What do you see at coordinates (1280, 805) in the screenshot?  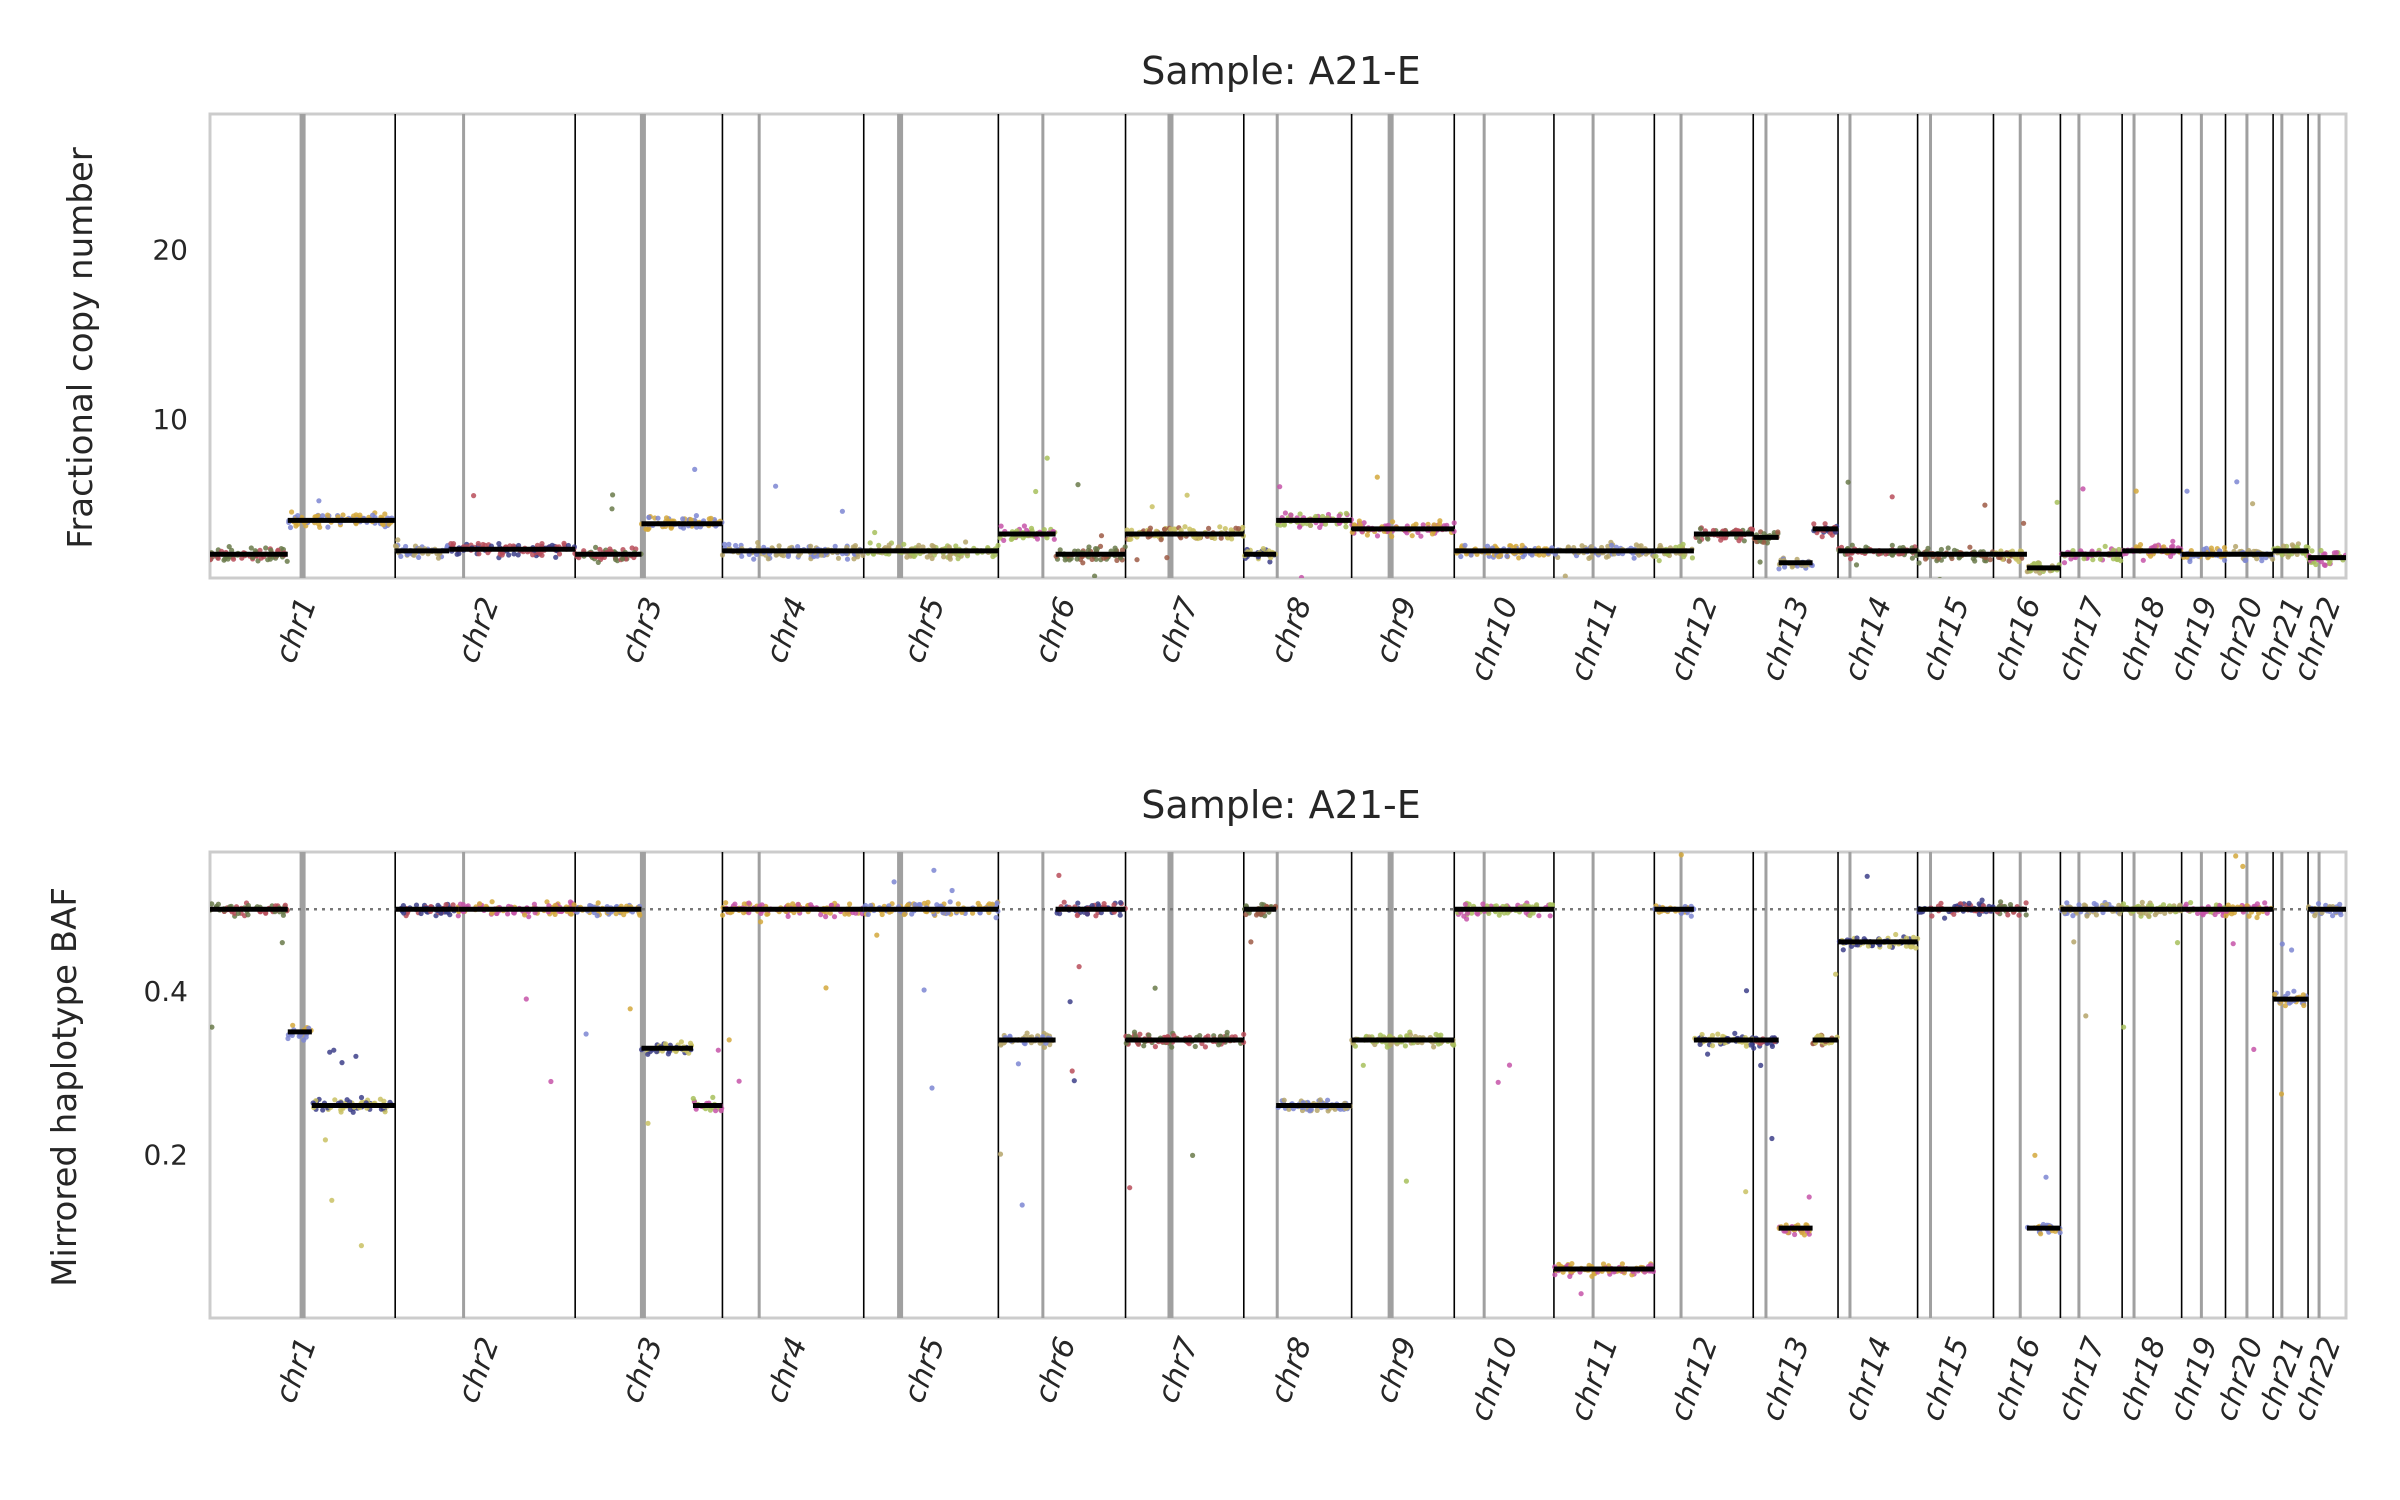 I see `bottom-chart-title: Sample: A21-E` at bounding box center [1280, 805].